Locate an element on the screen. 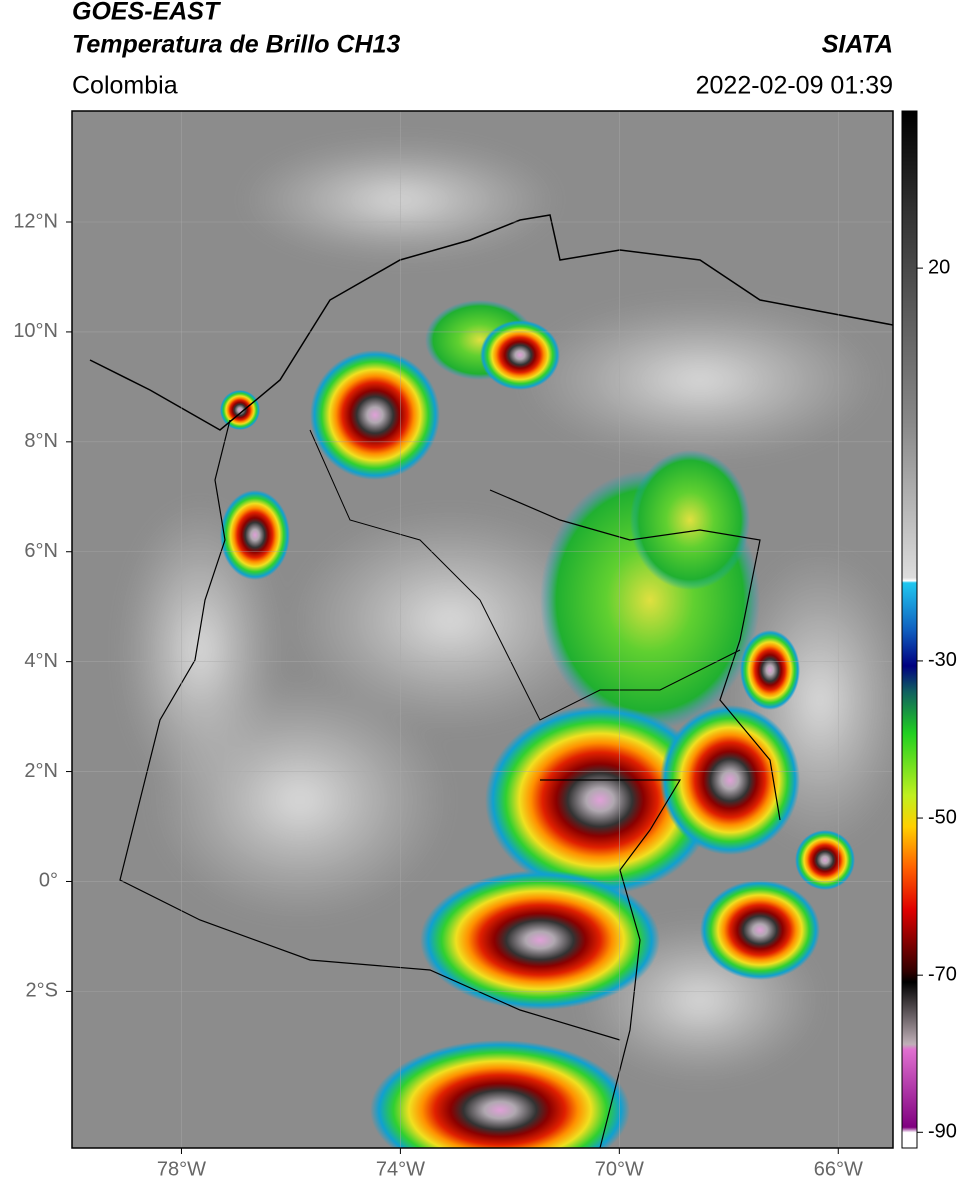  lat-tick-label: 10°N is located at coordinates (35, 331).